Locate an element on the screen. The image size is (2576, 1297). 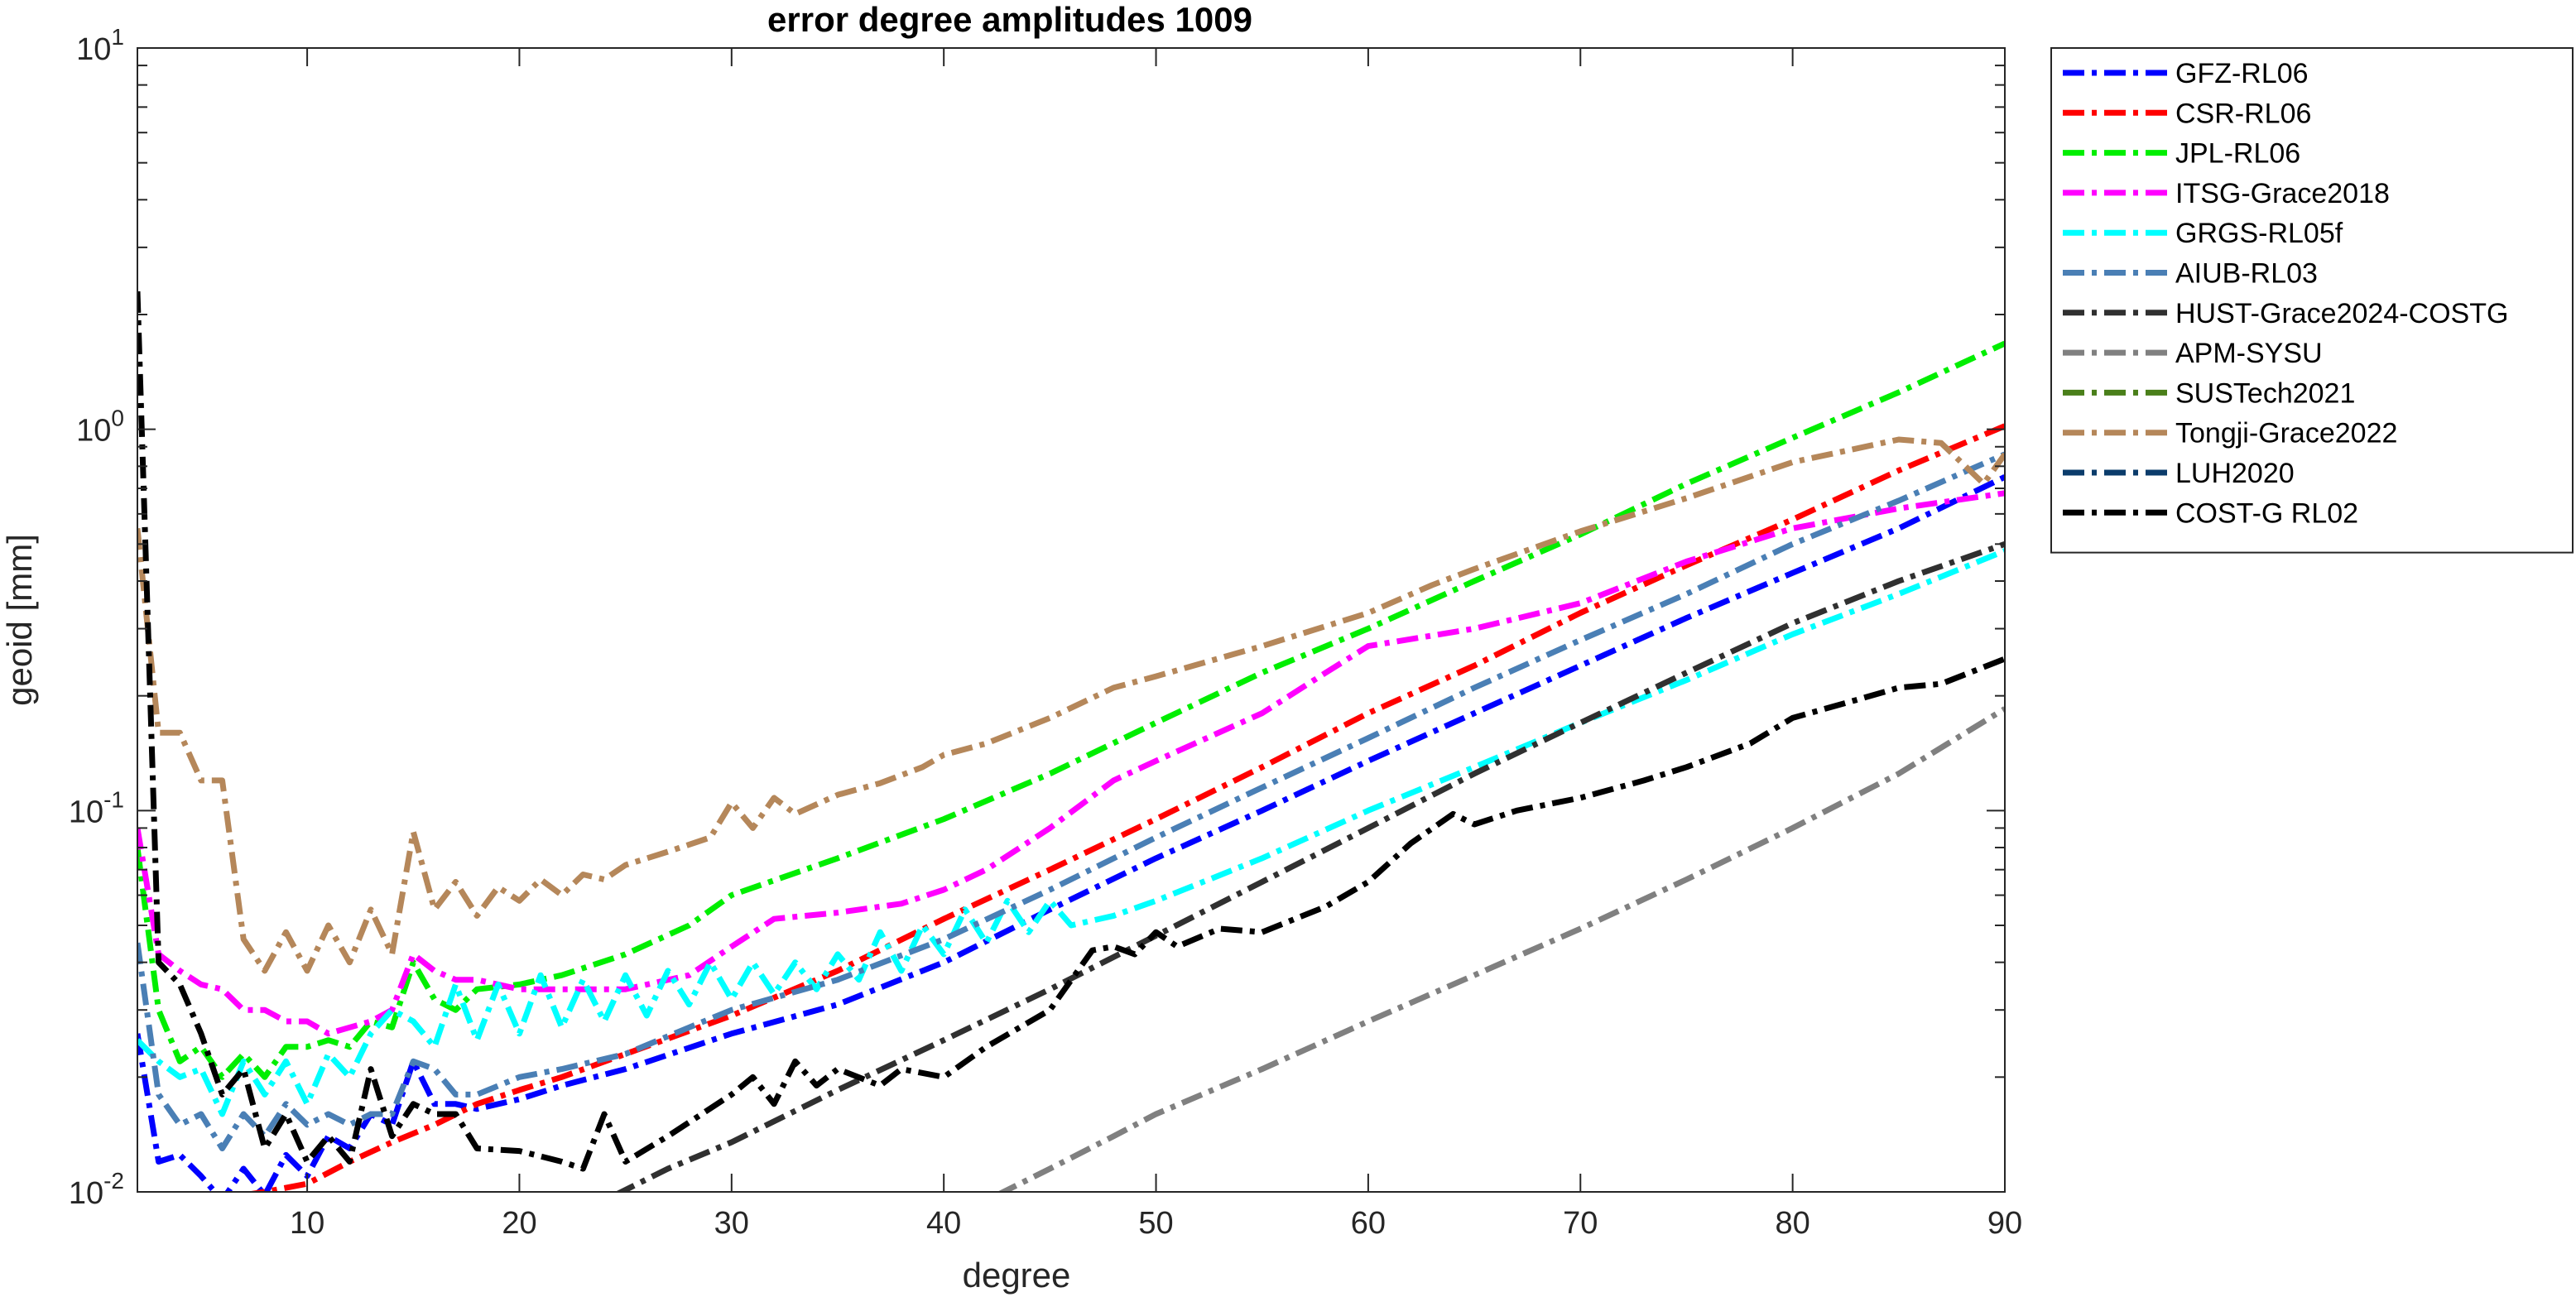
x-tick-label: 10 is located at coordinates (307, 1223).